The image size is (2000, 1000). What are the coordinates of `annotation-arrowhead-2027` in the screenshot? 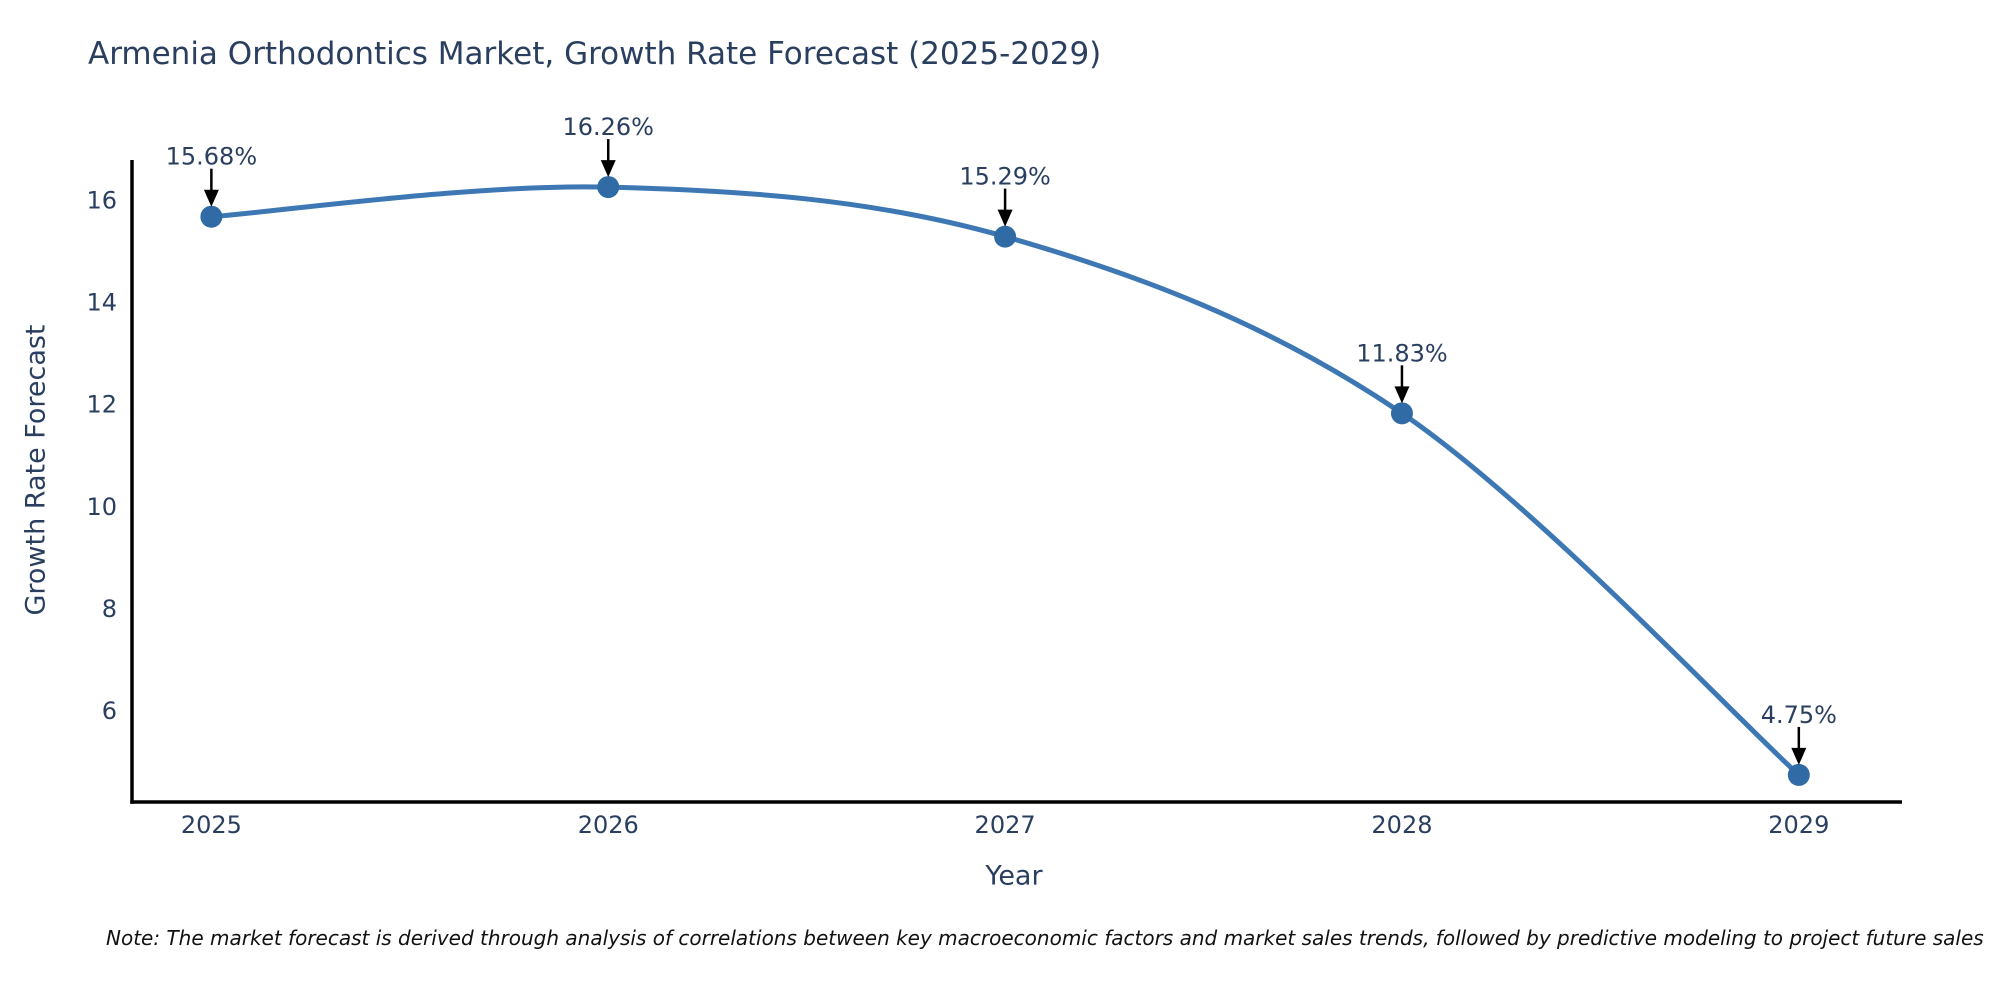 It's located at (1005, 218).